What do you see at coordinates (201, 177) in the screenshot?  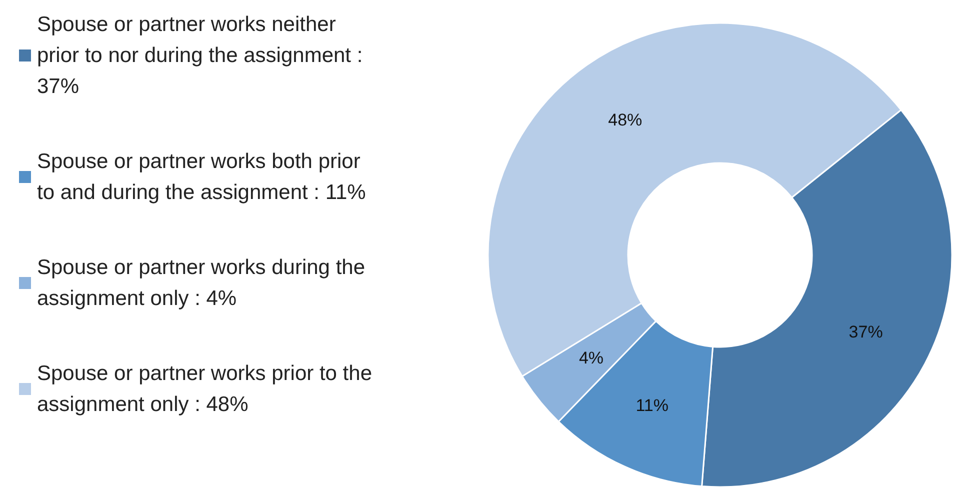 I see `legend-label: Spouse or partner works both prior to and during the assignment : 11%` at bounding box center [201, 177].